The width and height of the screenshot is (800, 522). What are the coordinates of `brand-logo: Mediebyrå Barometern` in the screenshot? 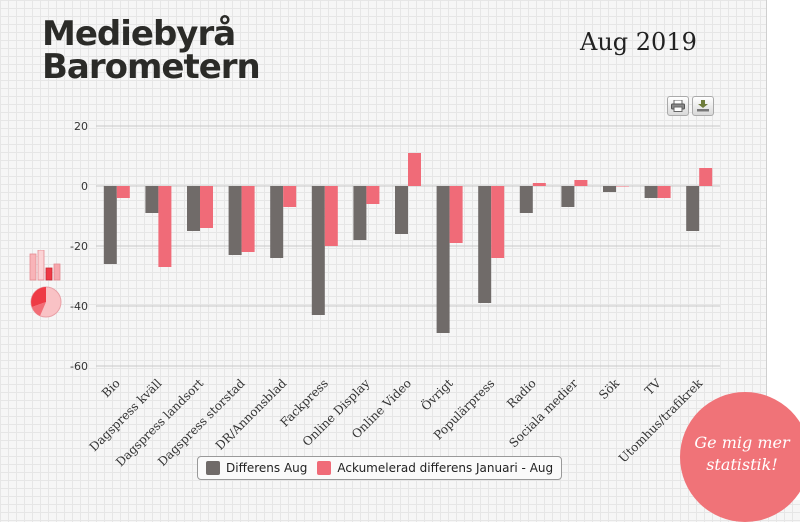 It's located at (151, 50).